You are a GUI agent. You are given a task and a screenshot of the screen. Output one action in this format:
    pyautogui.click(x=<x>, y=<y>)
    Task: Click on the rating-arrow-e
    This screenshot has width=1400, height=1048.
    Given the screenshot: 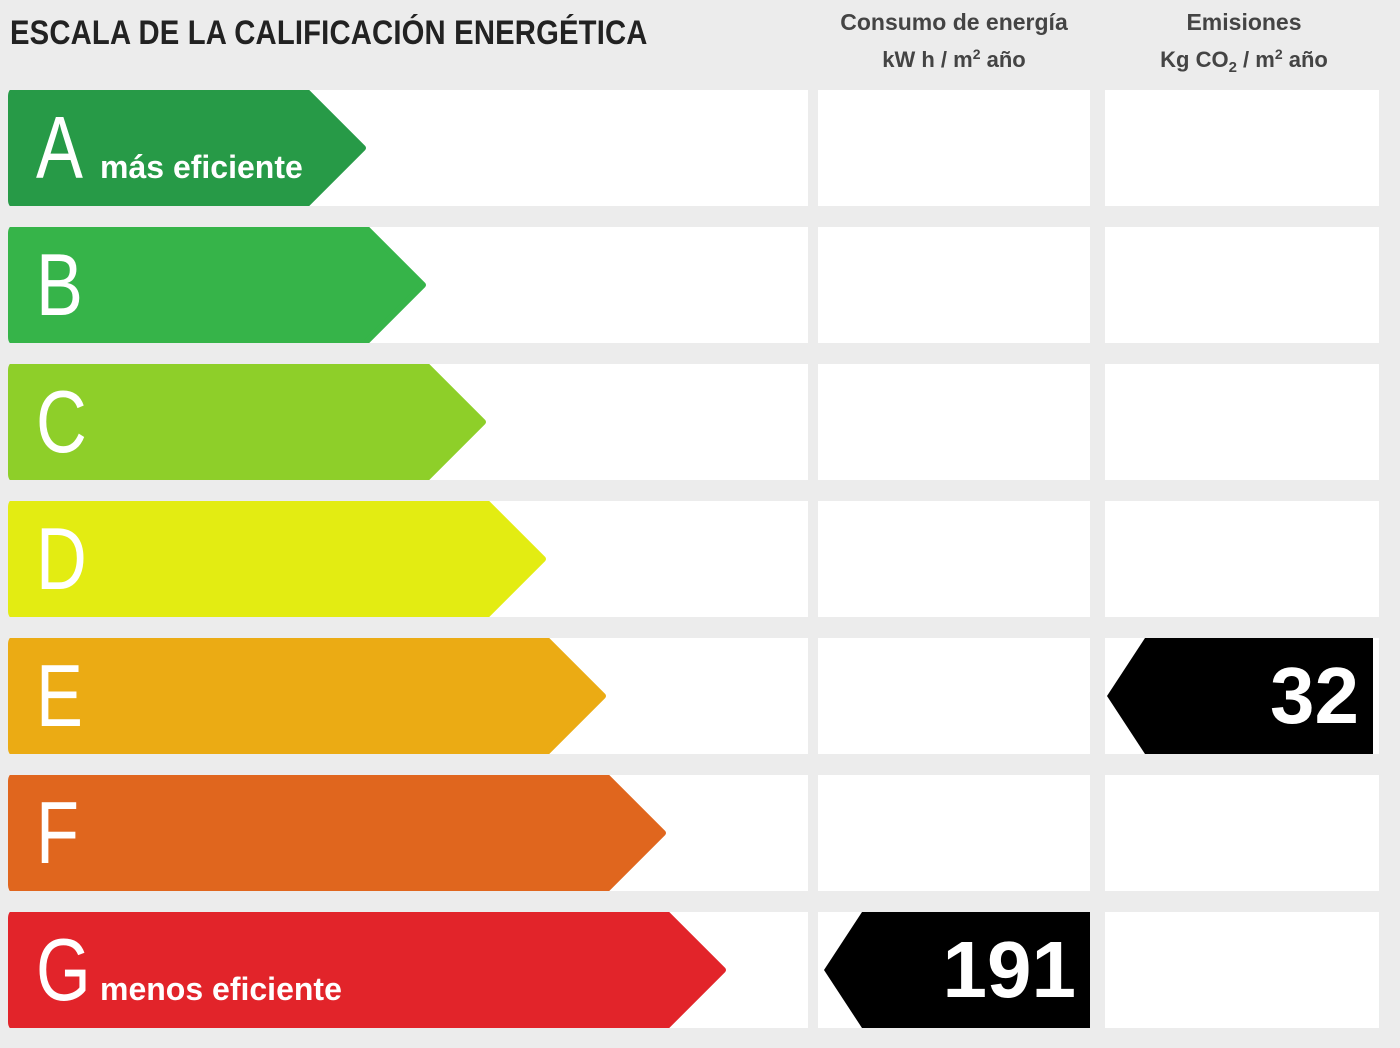 What is the action you would take?
    pyautogui.click(x=307, y=696)
    